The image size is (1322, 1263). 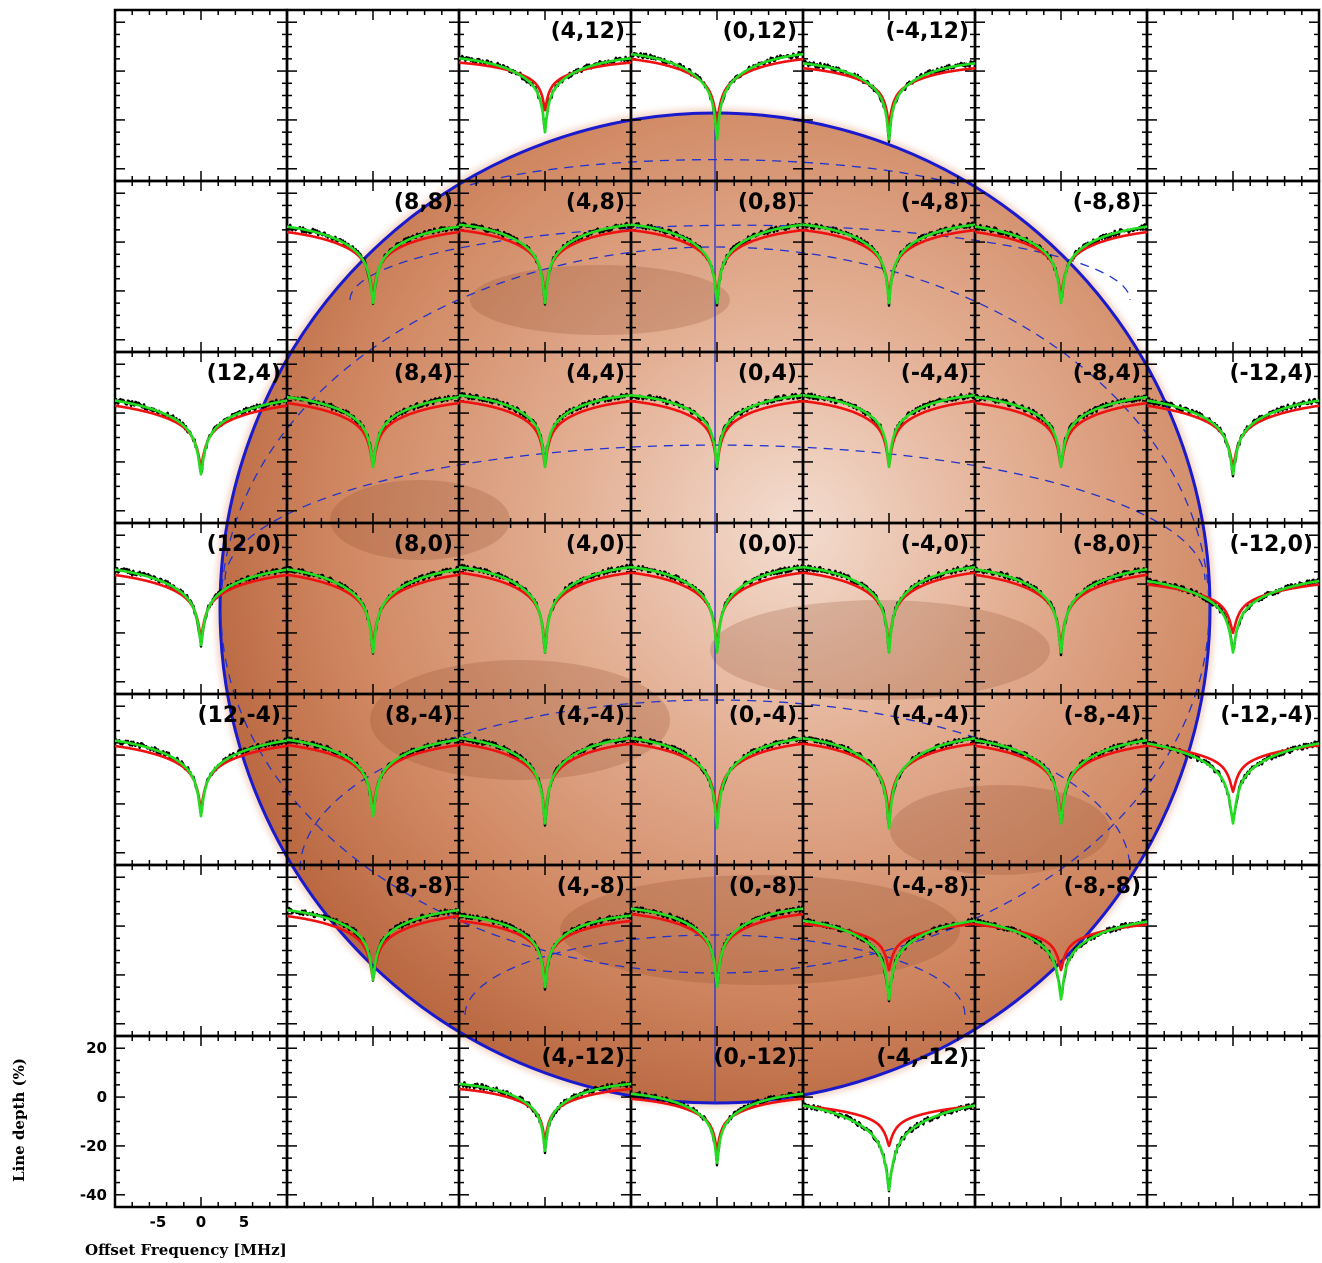 I want to click on spectrum-panel: (0,8), so click(x=717, y=248).